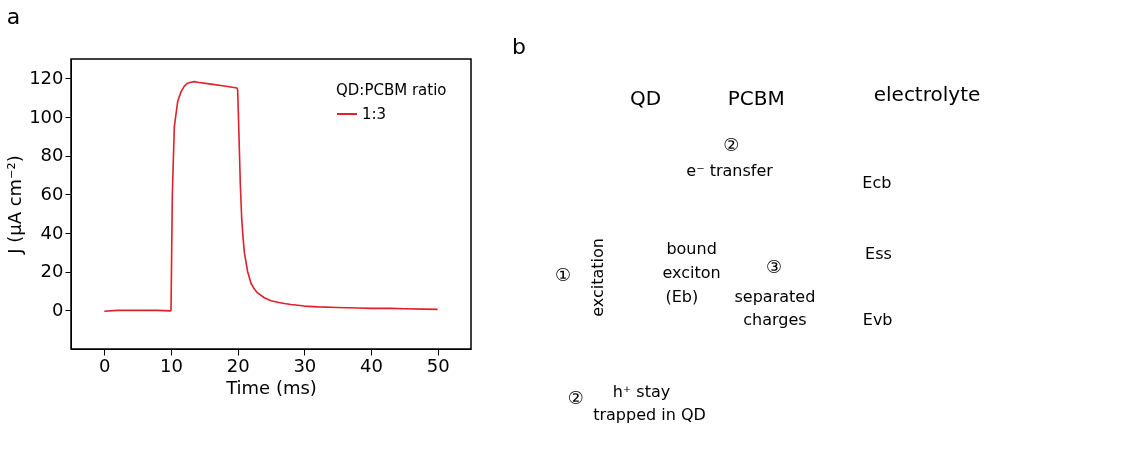 The image size is (1141, 449). I want to click on text: exciton, so click(691, 273).